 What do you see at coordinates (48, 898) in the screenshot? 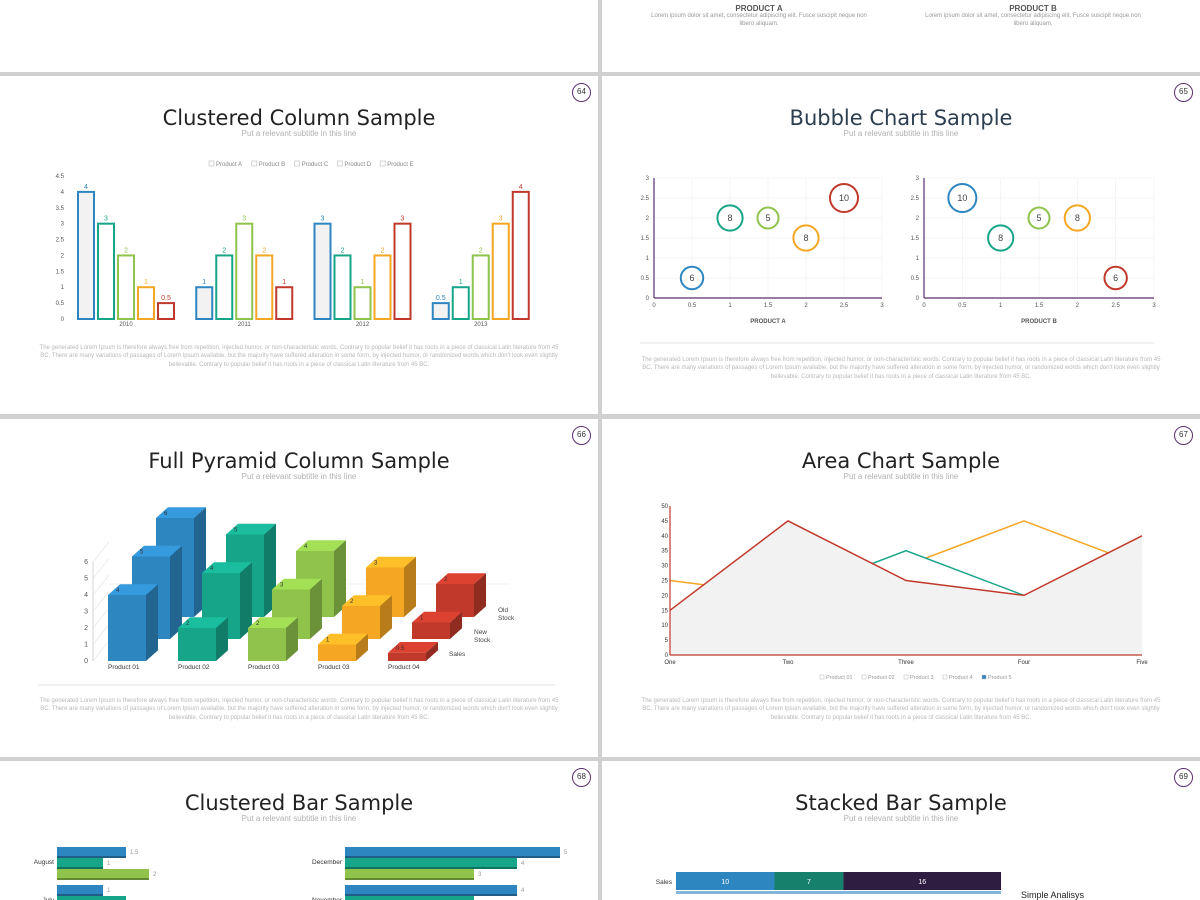
I see `y-category-label: July` at bounding box center [48, 898].